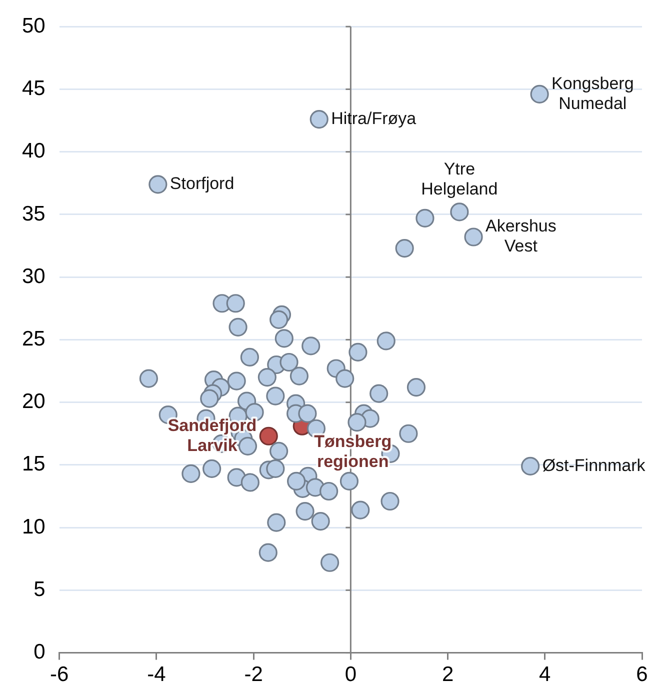 Image resolution: width=670 pixels, height=691 pixels. What do you see at coordinates (34, 402) in the screenshot?
I see `y-tick-label: 20` at bounding box center [34, 402].